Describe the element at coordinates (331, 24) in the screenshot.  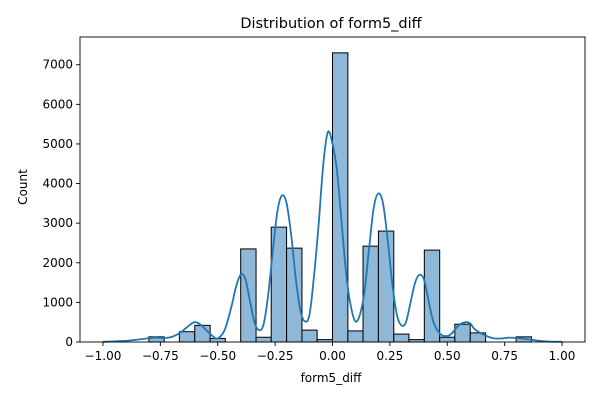
I see `chart-title: Distribution of form5_diff` at that location.